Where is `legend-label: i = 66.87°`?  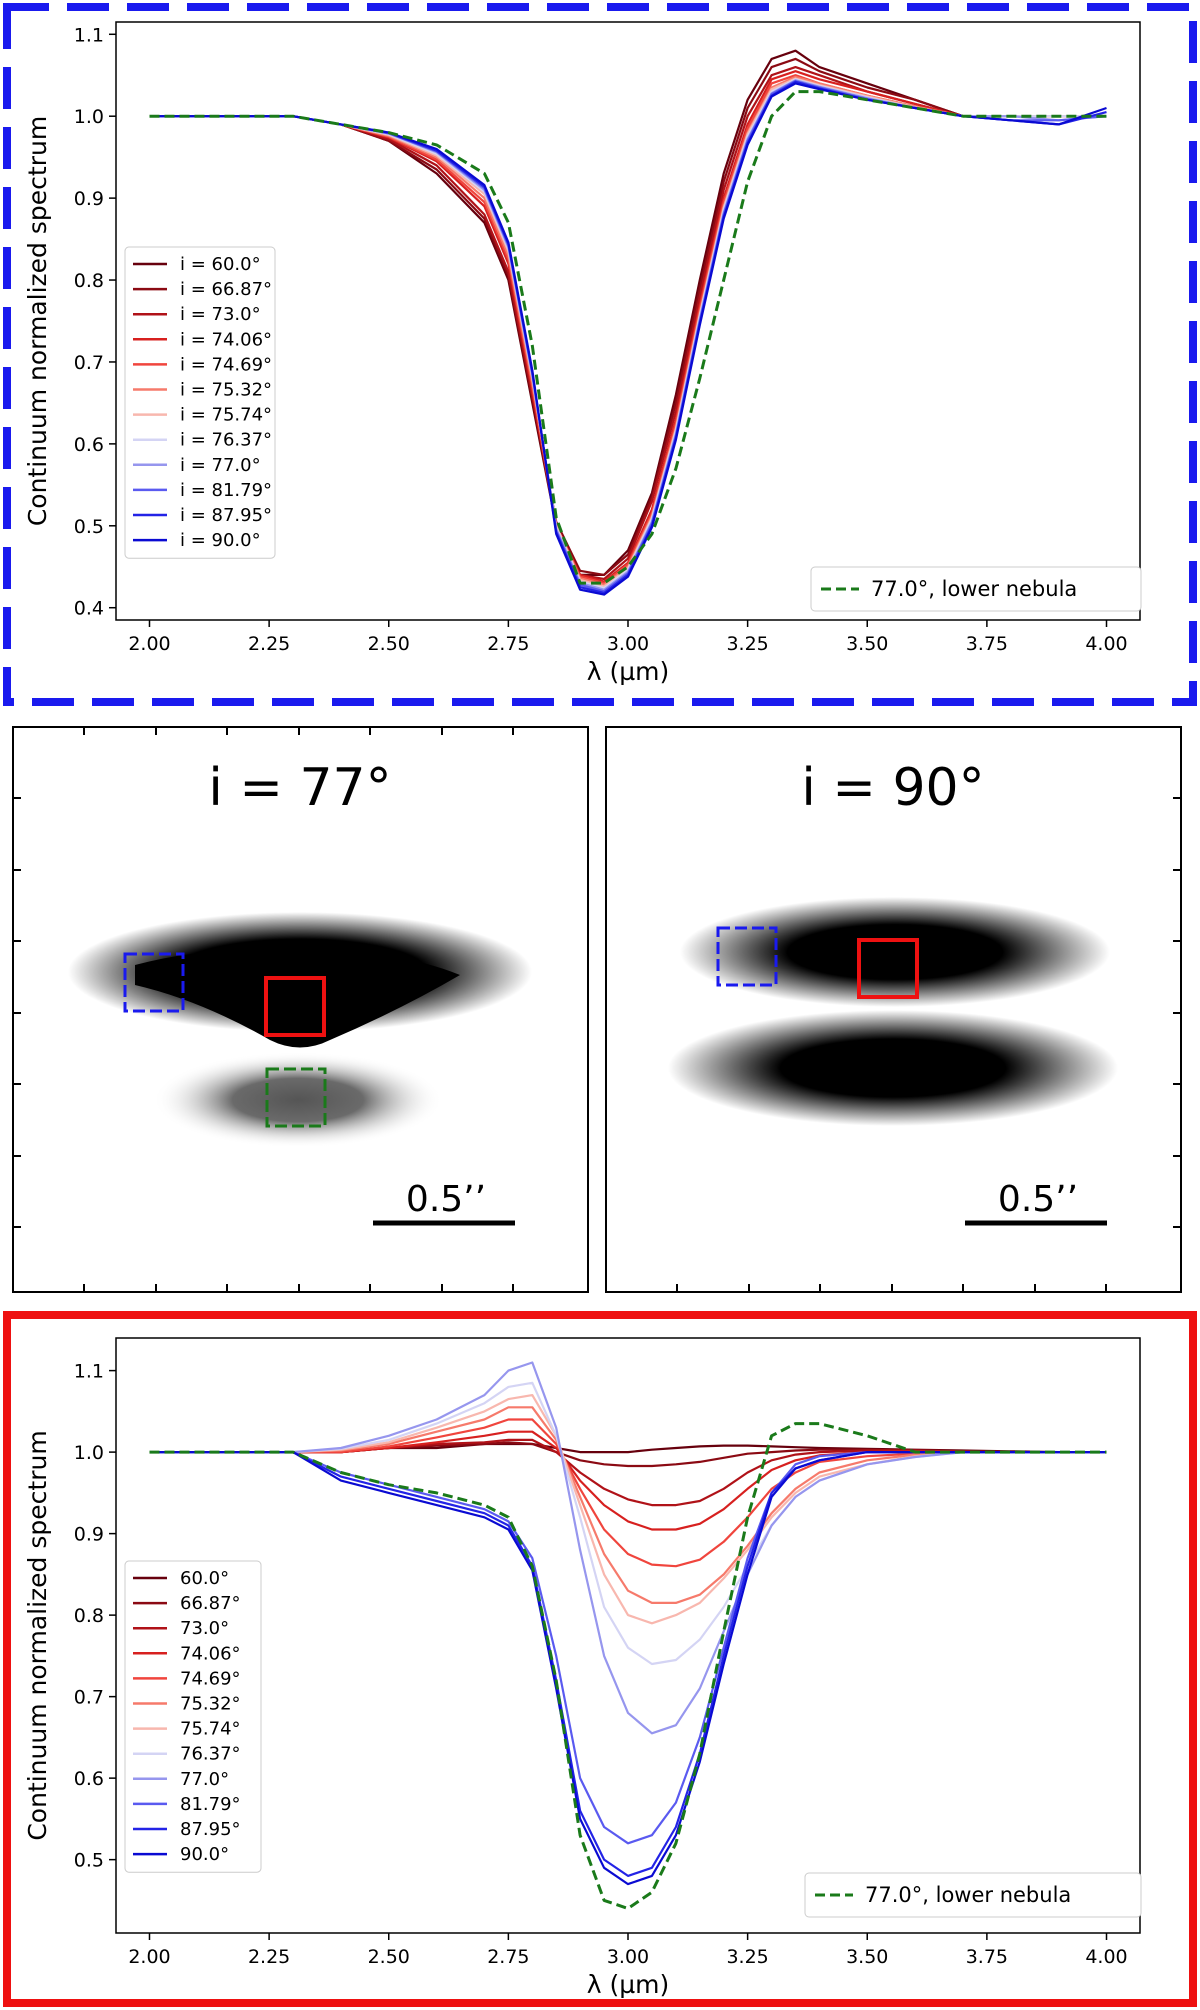
legend-label: i = 66.87° is located at coordinates (226, 289).